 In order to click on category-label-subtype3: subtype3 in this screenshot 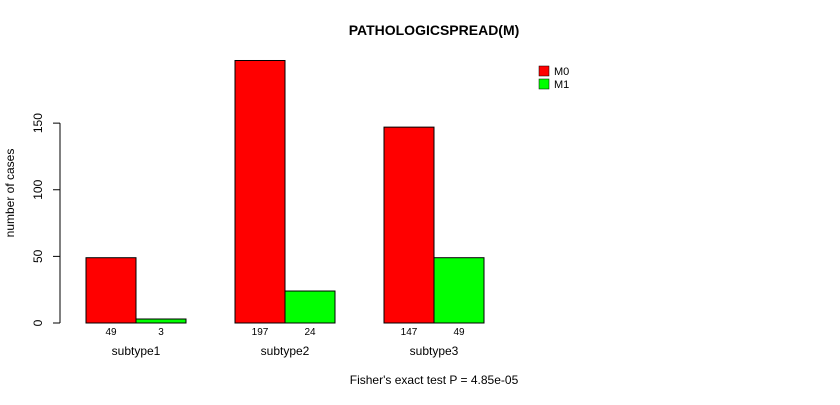, I will do `click(434, 351)`.